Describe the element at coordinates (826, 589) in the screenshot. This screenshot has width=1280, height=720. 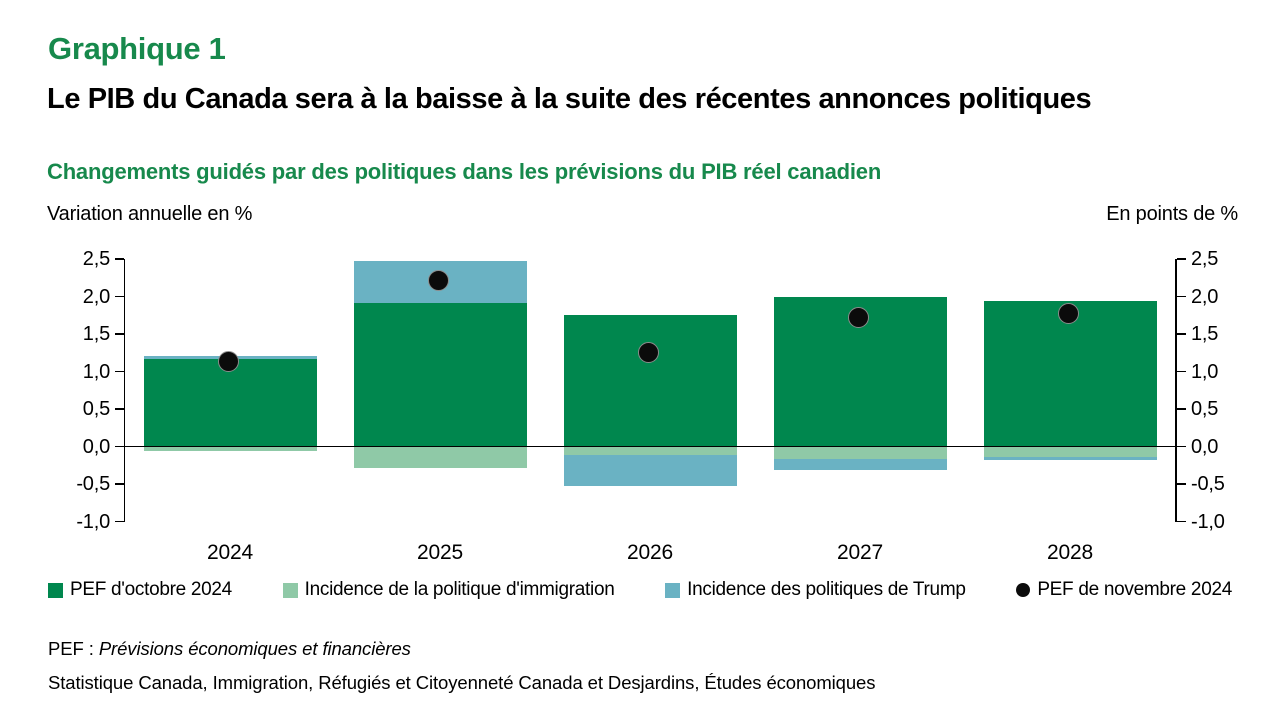
I see `legend-label: Incidence des politiques de Trump` at that location.